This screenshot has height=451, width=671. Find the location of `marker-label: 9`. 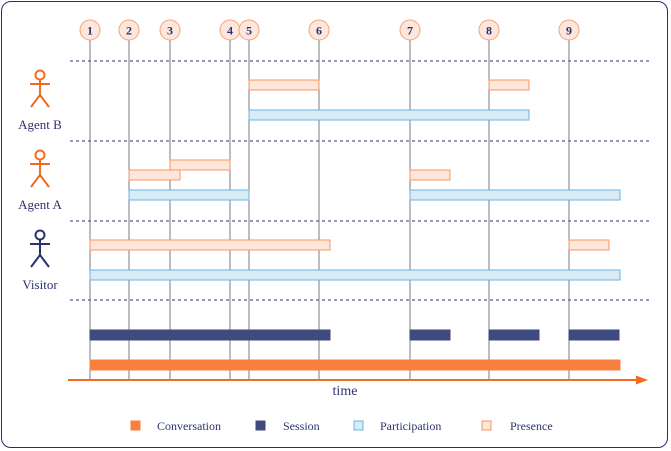

marker-label: 9 is located at coordinates (569, 31).